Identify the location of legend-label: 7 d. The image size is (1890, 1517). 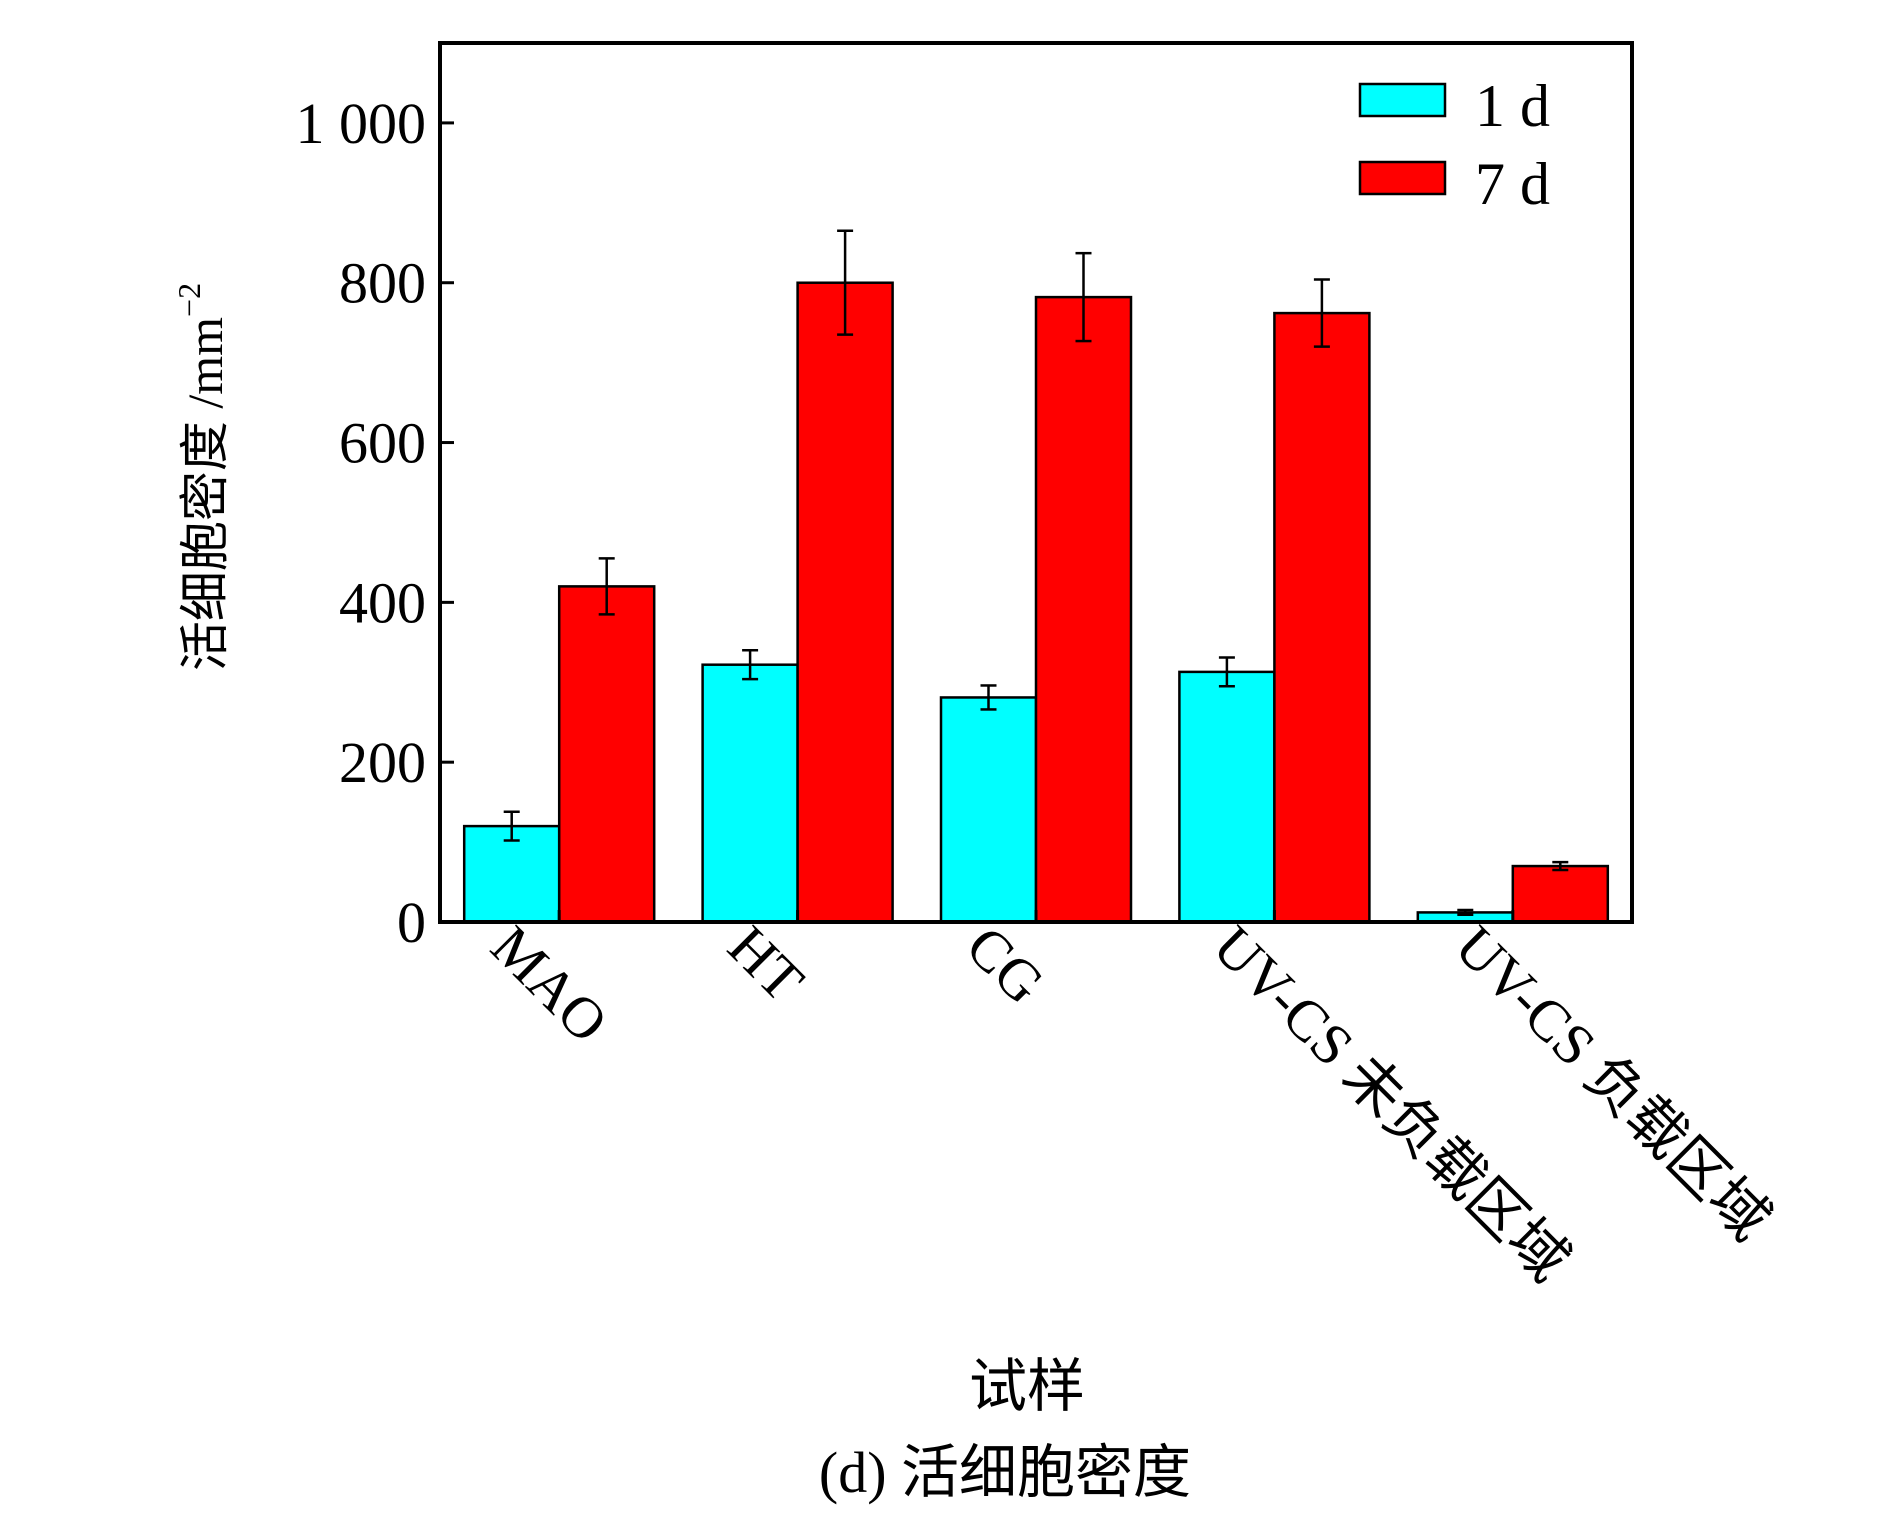
(1512, 184).